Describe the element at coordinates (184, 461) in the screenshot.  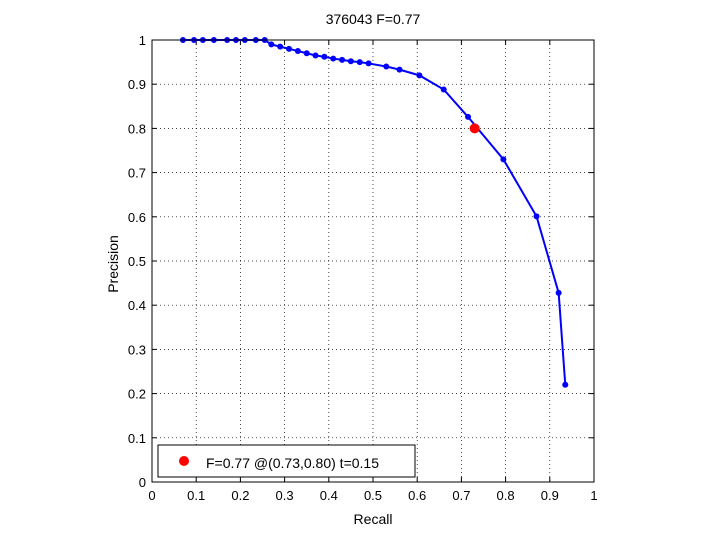
I see `legend-marker` at that location.